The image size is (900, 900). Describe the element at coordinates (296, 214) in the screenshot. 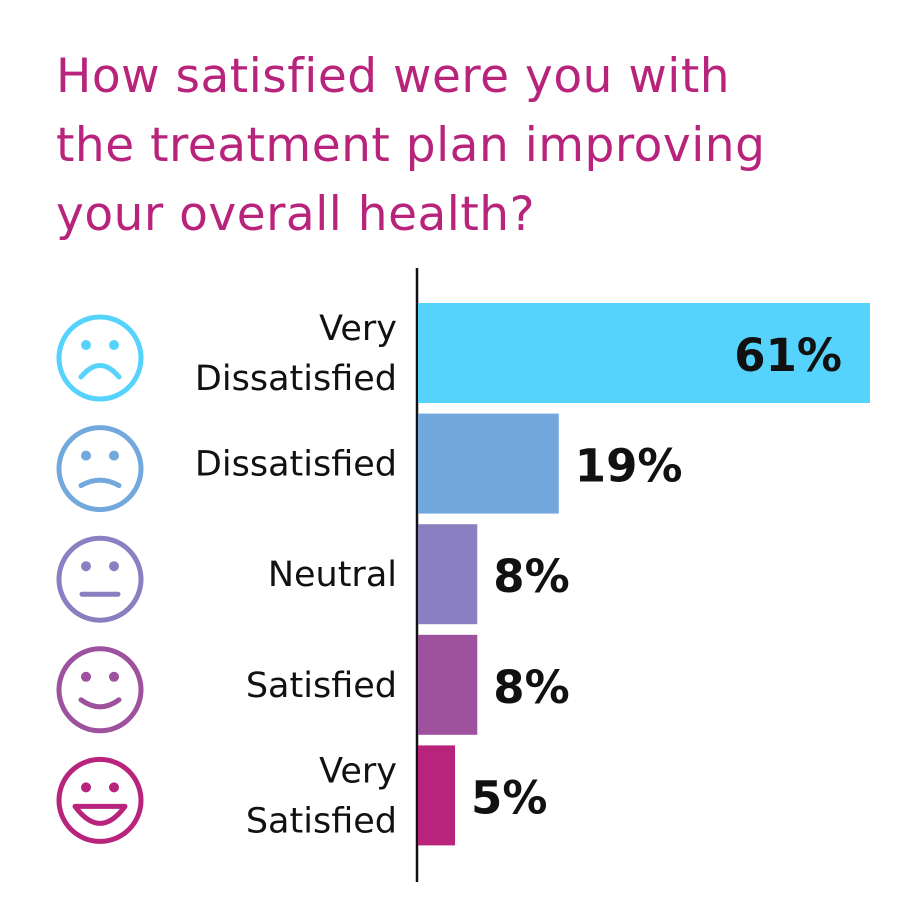

I see `title-line: your overall health?` at that location.